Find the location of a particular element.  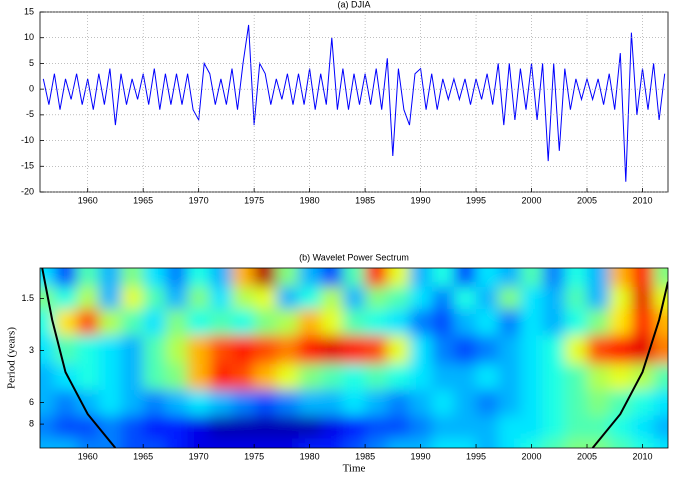

x-tick-label: 2005 is located at coordinates (587, 456).